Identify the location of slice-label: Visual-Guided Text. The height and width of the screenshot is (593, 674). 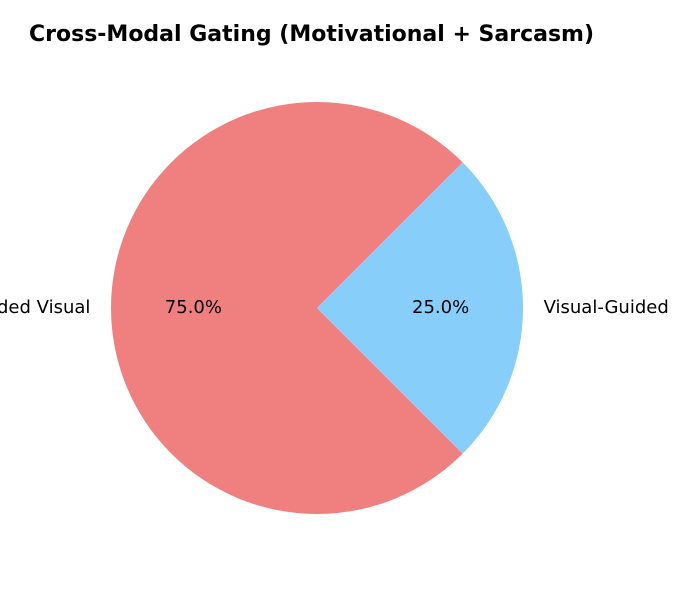
(609, 307).